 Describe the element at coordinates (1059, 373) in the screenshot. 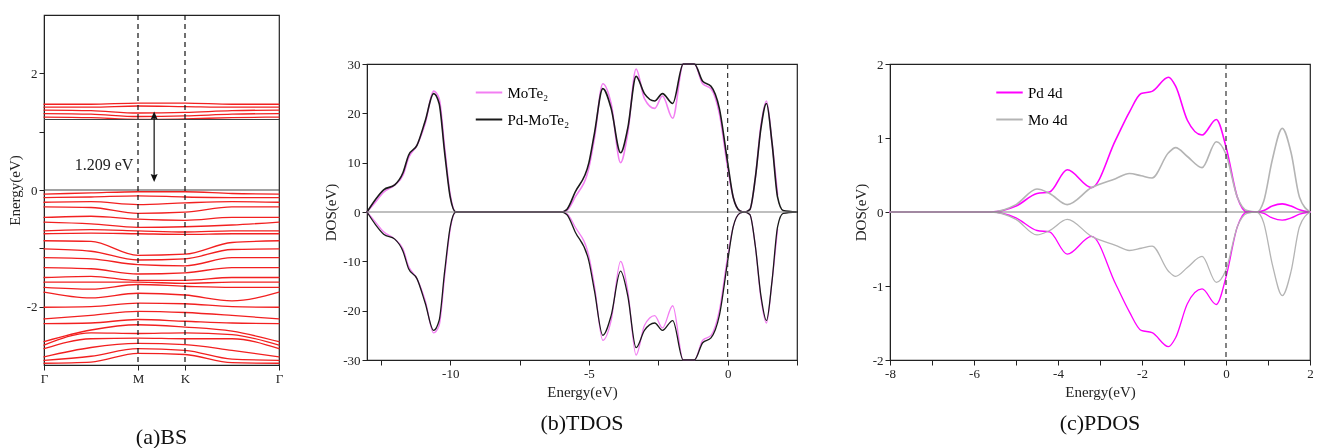

I see `x-tick-label: -4` at that location.